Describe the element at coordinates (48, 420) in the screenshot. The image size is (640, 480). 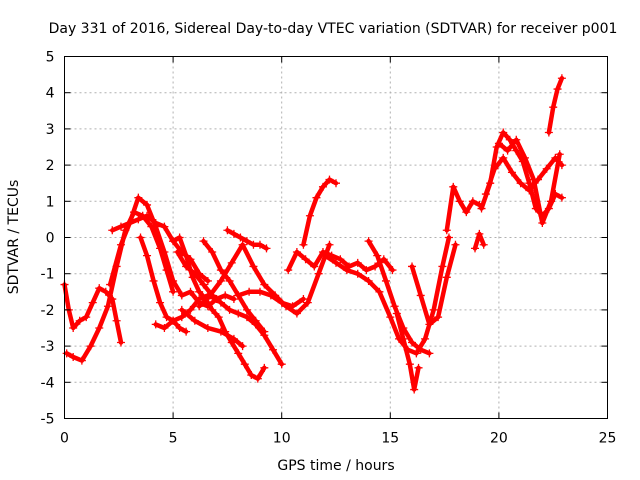
I see `y-tick-label: -5` at that location.